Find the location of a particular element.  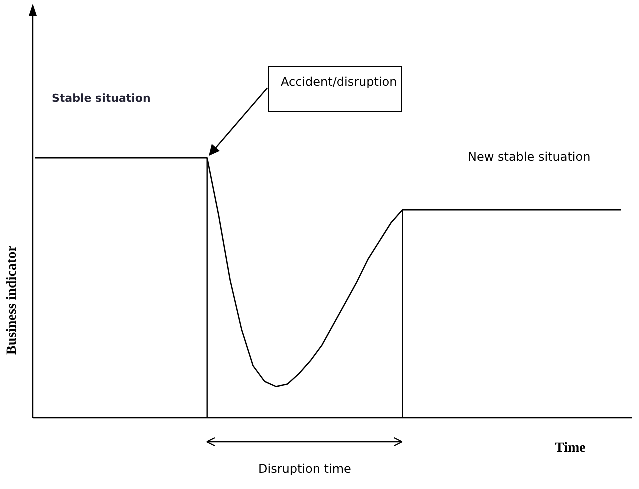

text: Stable situation is located at coordinates (101, 98).